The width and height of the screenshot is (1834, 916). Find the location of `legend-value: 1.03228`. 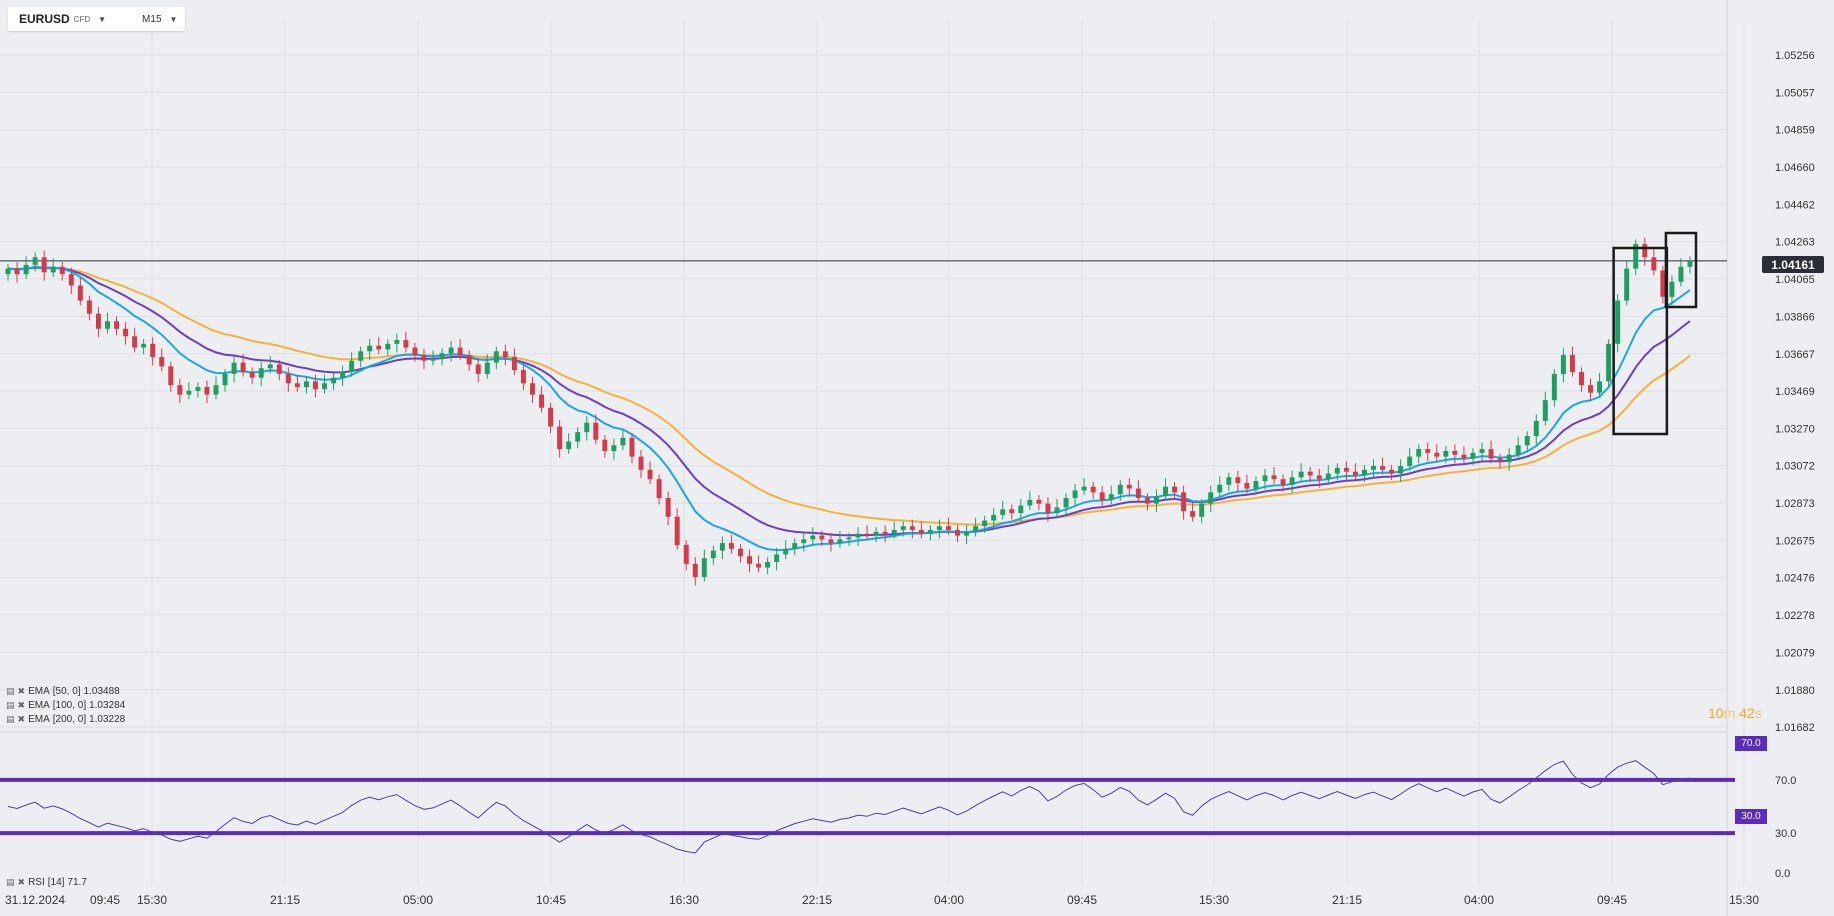

legend-value: 1.03228 is located at coordinates (107, 719).